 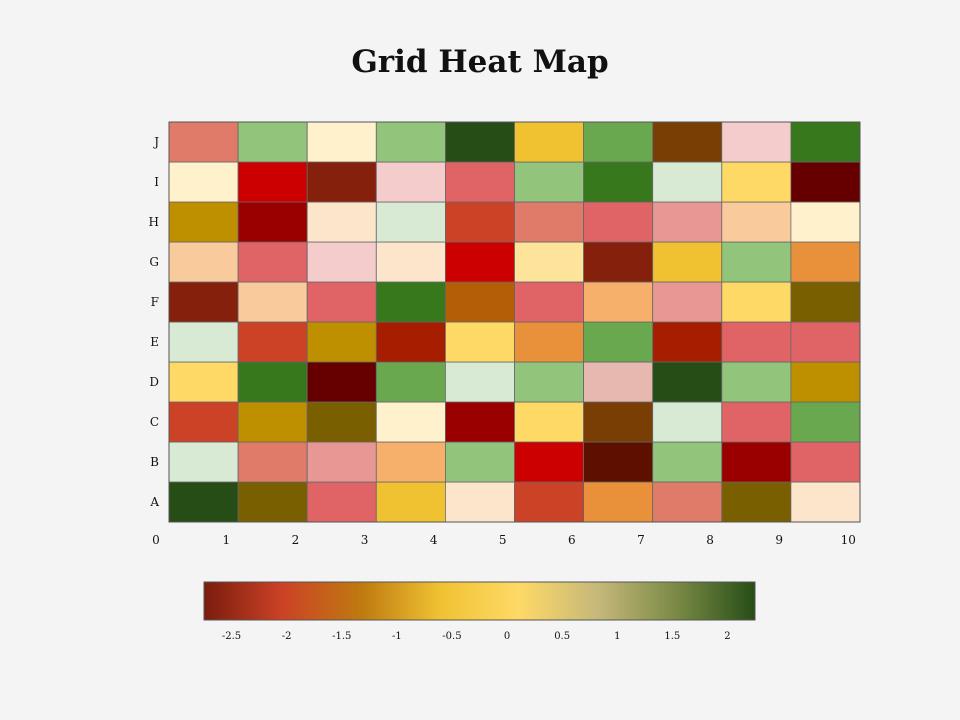 What do you see at coordinates (154, 322) in the screenshot?
I see `y-axis-ticks: A B C D E F G H I J` at bounding box center [154, 322].